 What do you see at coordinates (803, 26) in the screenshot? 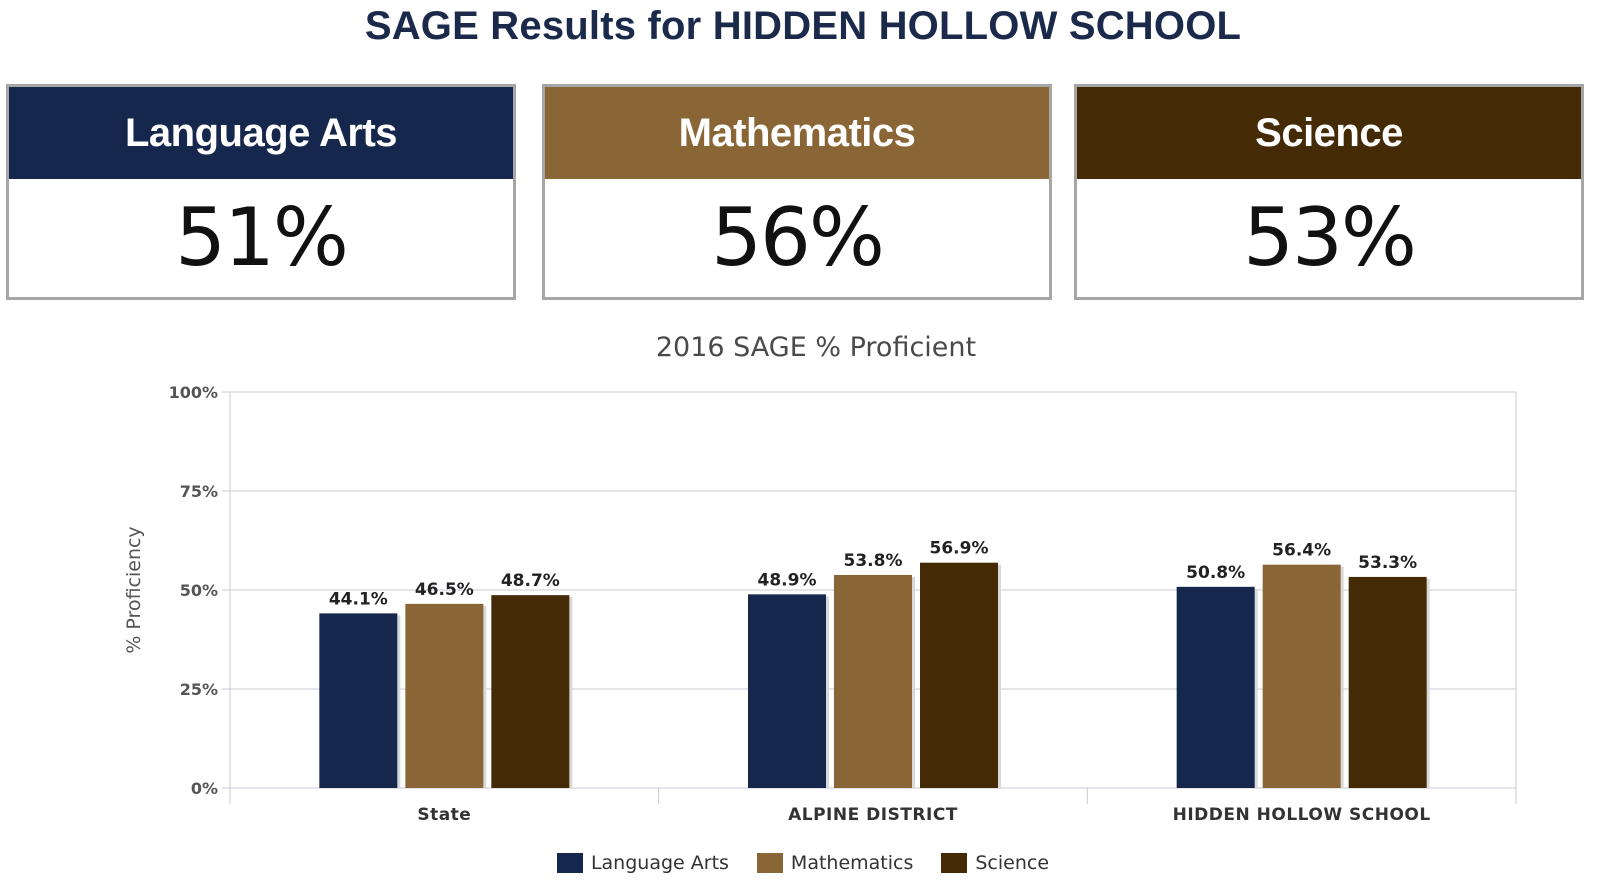
I see `page-title: SAGE Results for HIDDEN HOLLOW SCHOOL` at bounding box center [803, 26].